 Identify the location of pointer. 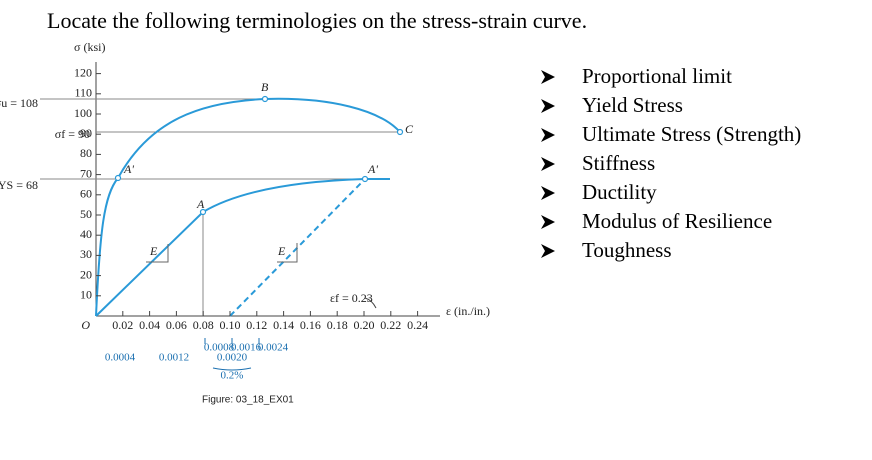
(370, 303).